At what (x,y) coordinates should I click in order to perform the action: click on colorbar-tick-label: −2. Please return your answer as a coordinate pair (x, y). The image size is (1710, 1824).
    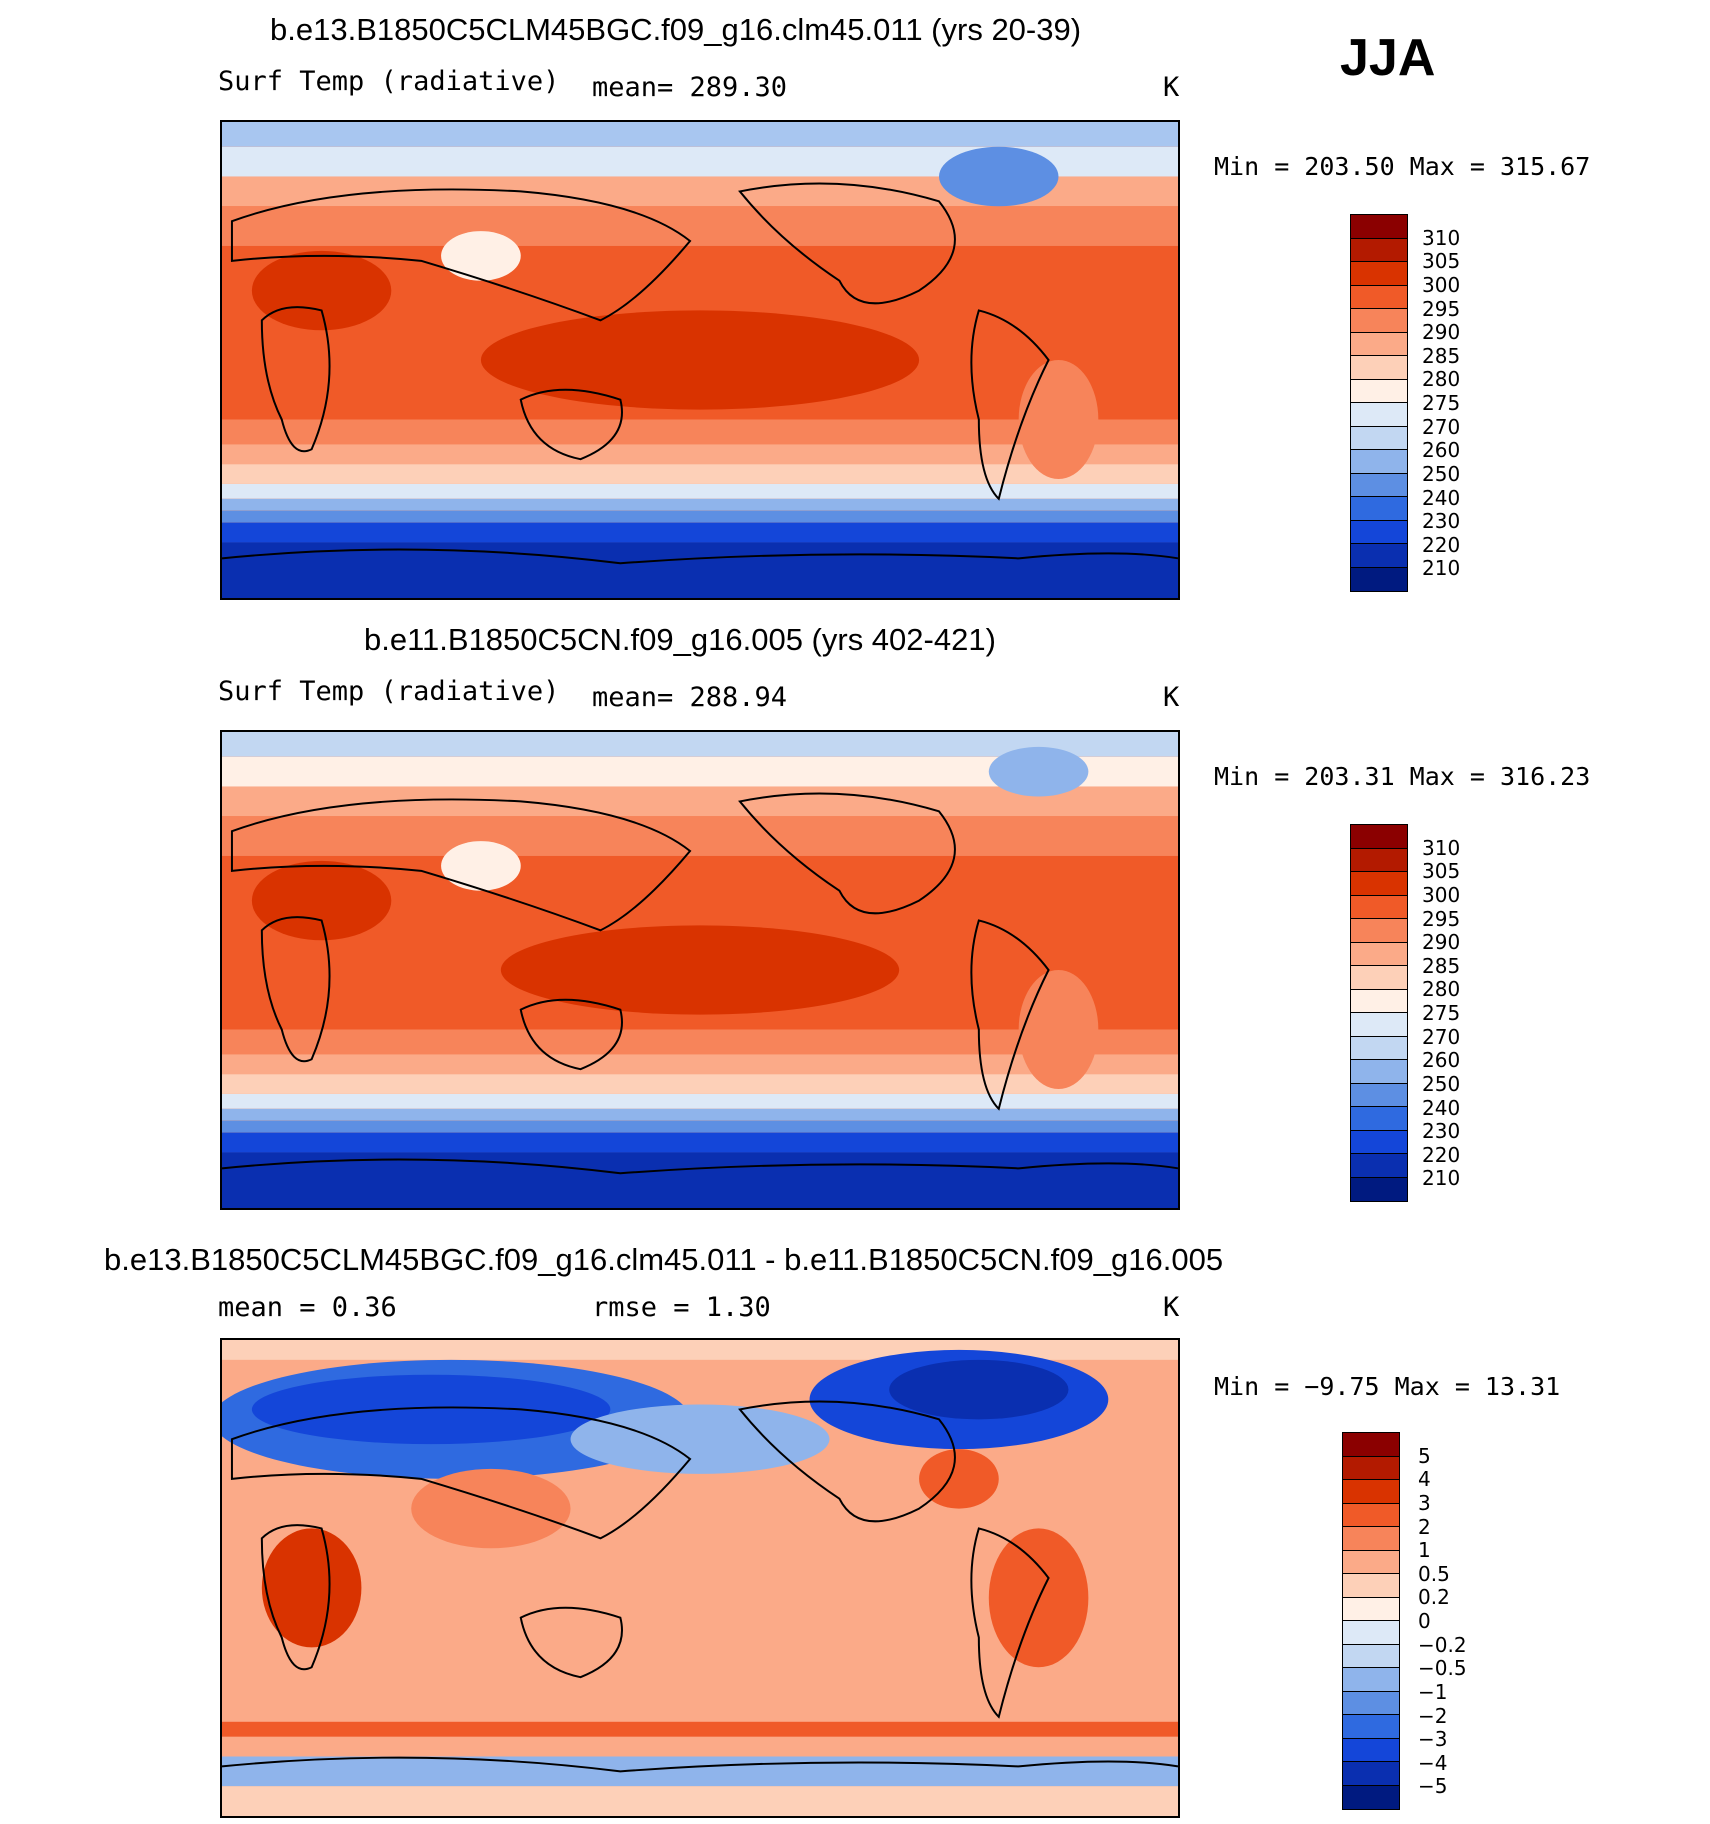
    Looking at the image, I should click on (1433, 1715).